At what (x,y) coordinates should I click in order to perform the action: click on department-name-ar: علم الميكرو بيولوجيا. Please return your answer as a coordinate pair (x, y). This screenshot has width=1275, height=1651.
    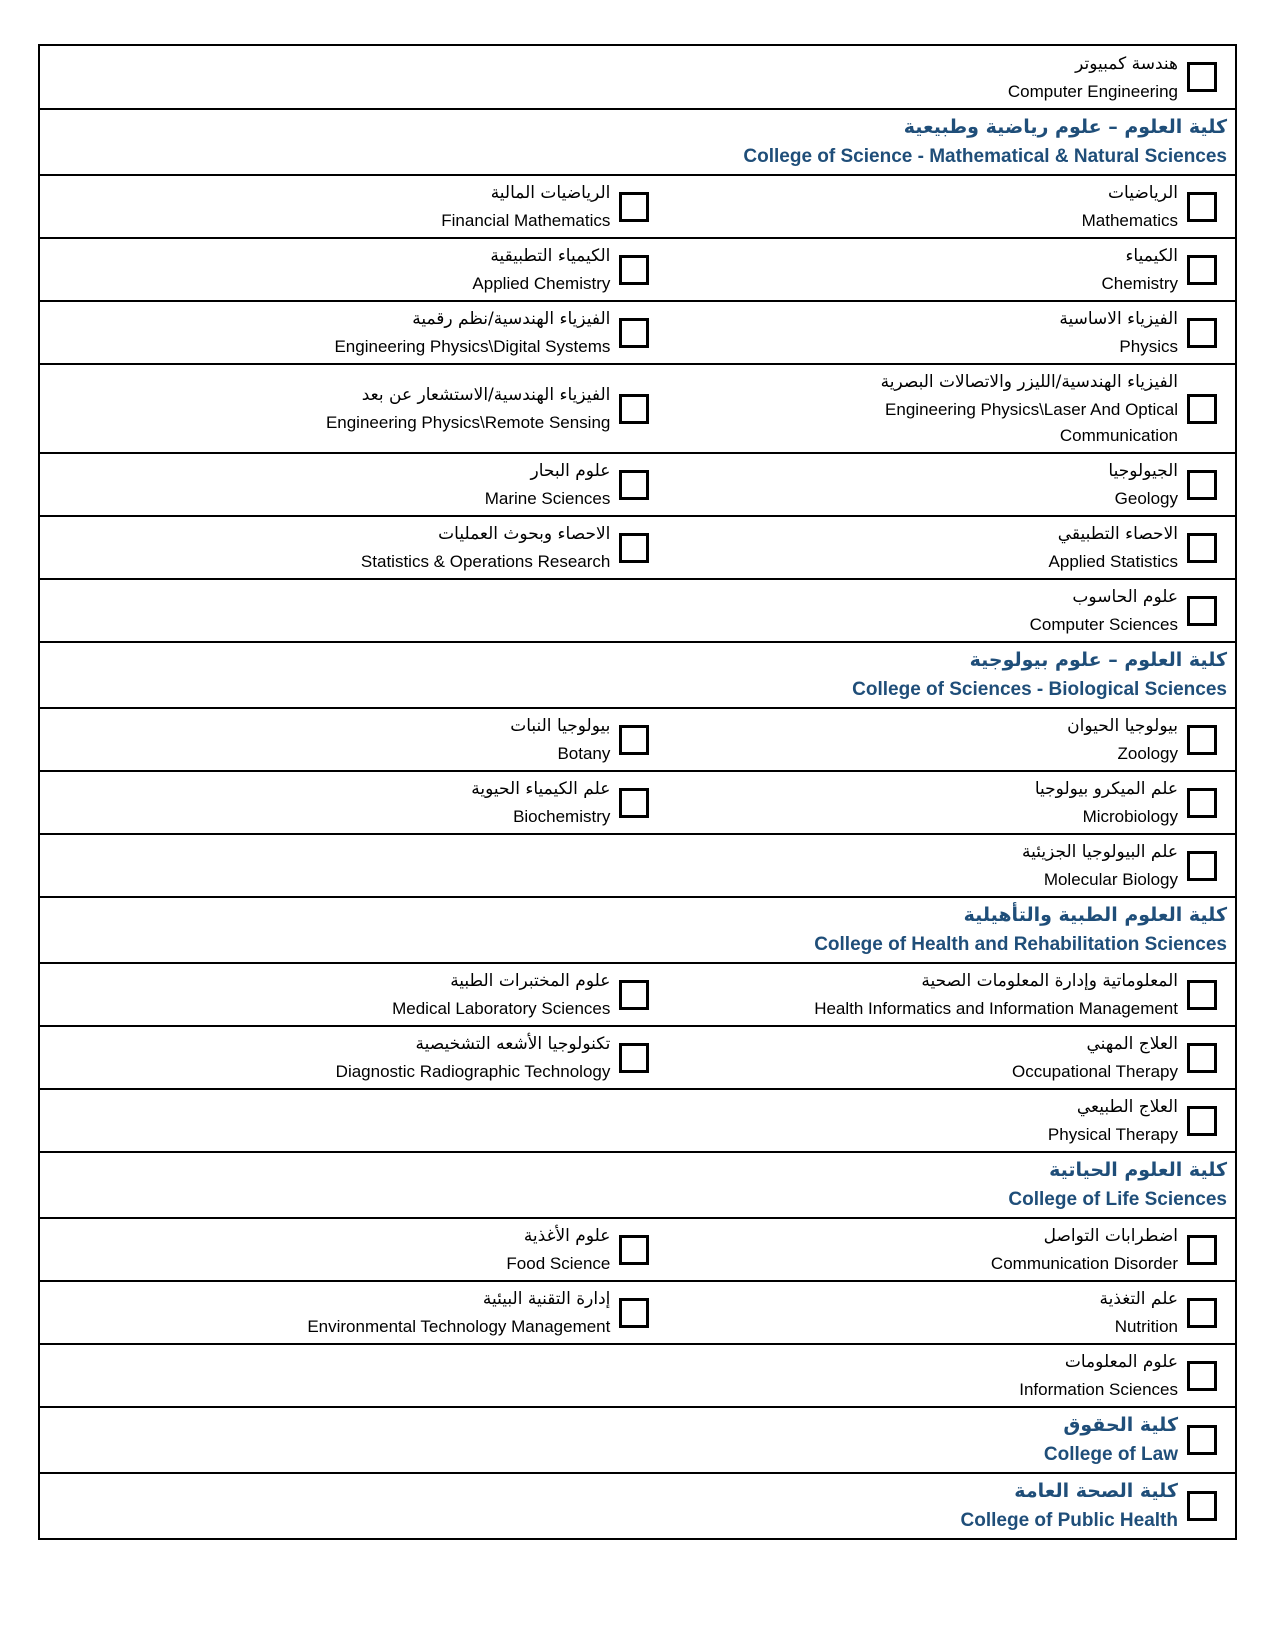
    Looking at the image, I should click on (1106, 789).